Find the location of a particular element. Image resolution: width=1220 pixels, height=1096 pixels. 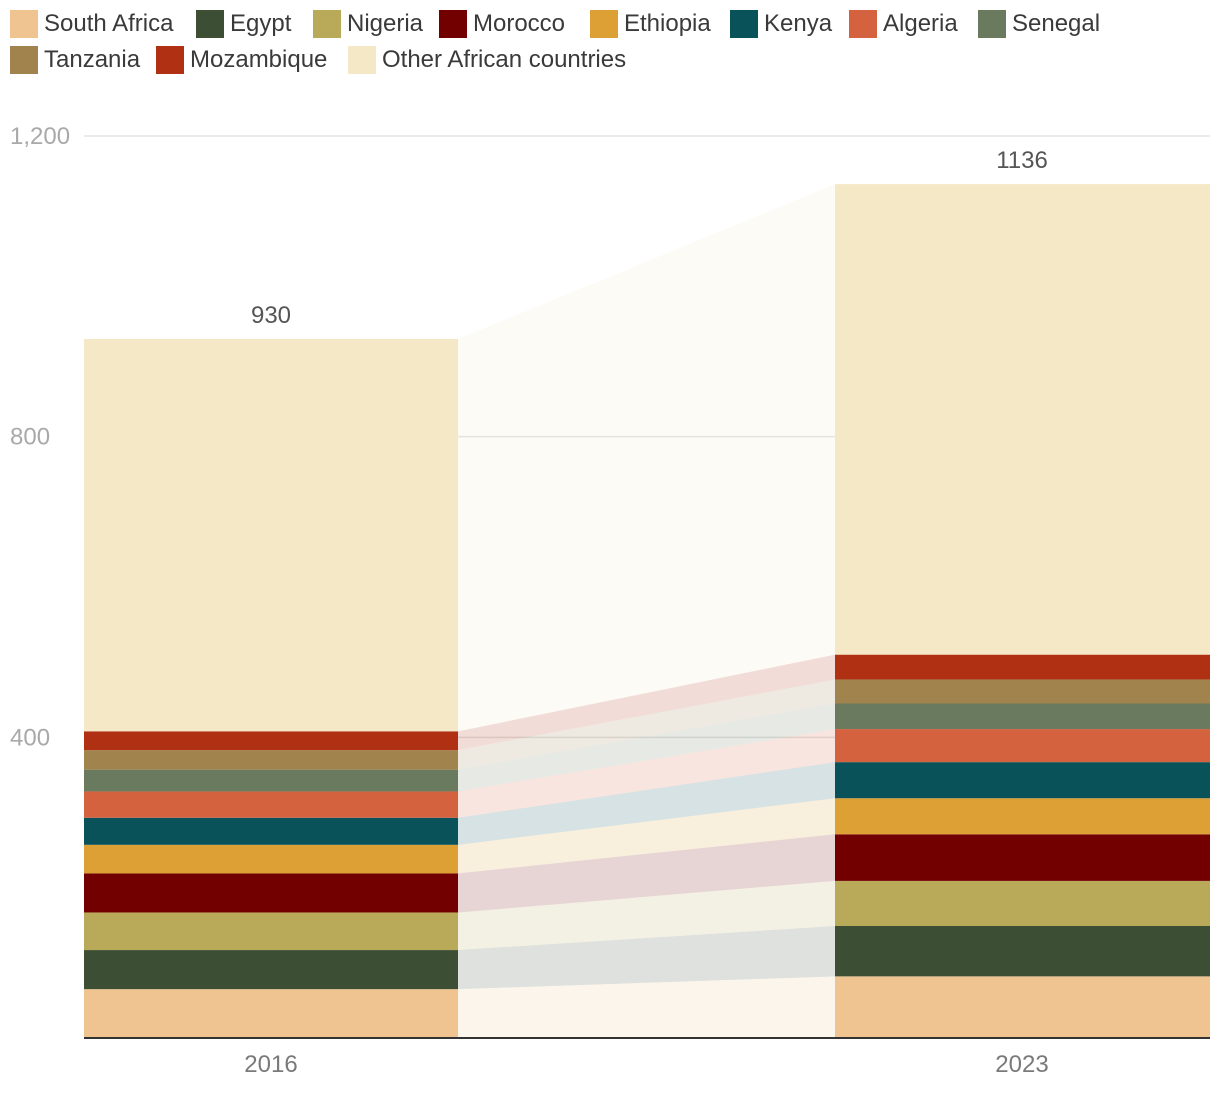

legend-item-nigeria: Nigeria is located at coordinates (368, 24).